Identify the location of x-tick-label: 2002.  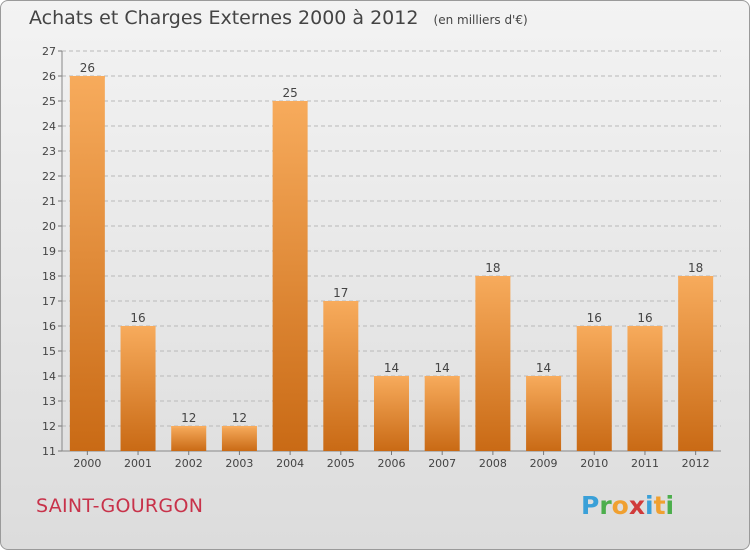
(189, 463).